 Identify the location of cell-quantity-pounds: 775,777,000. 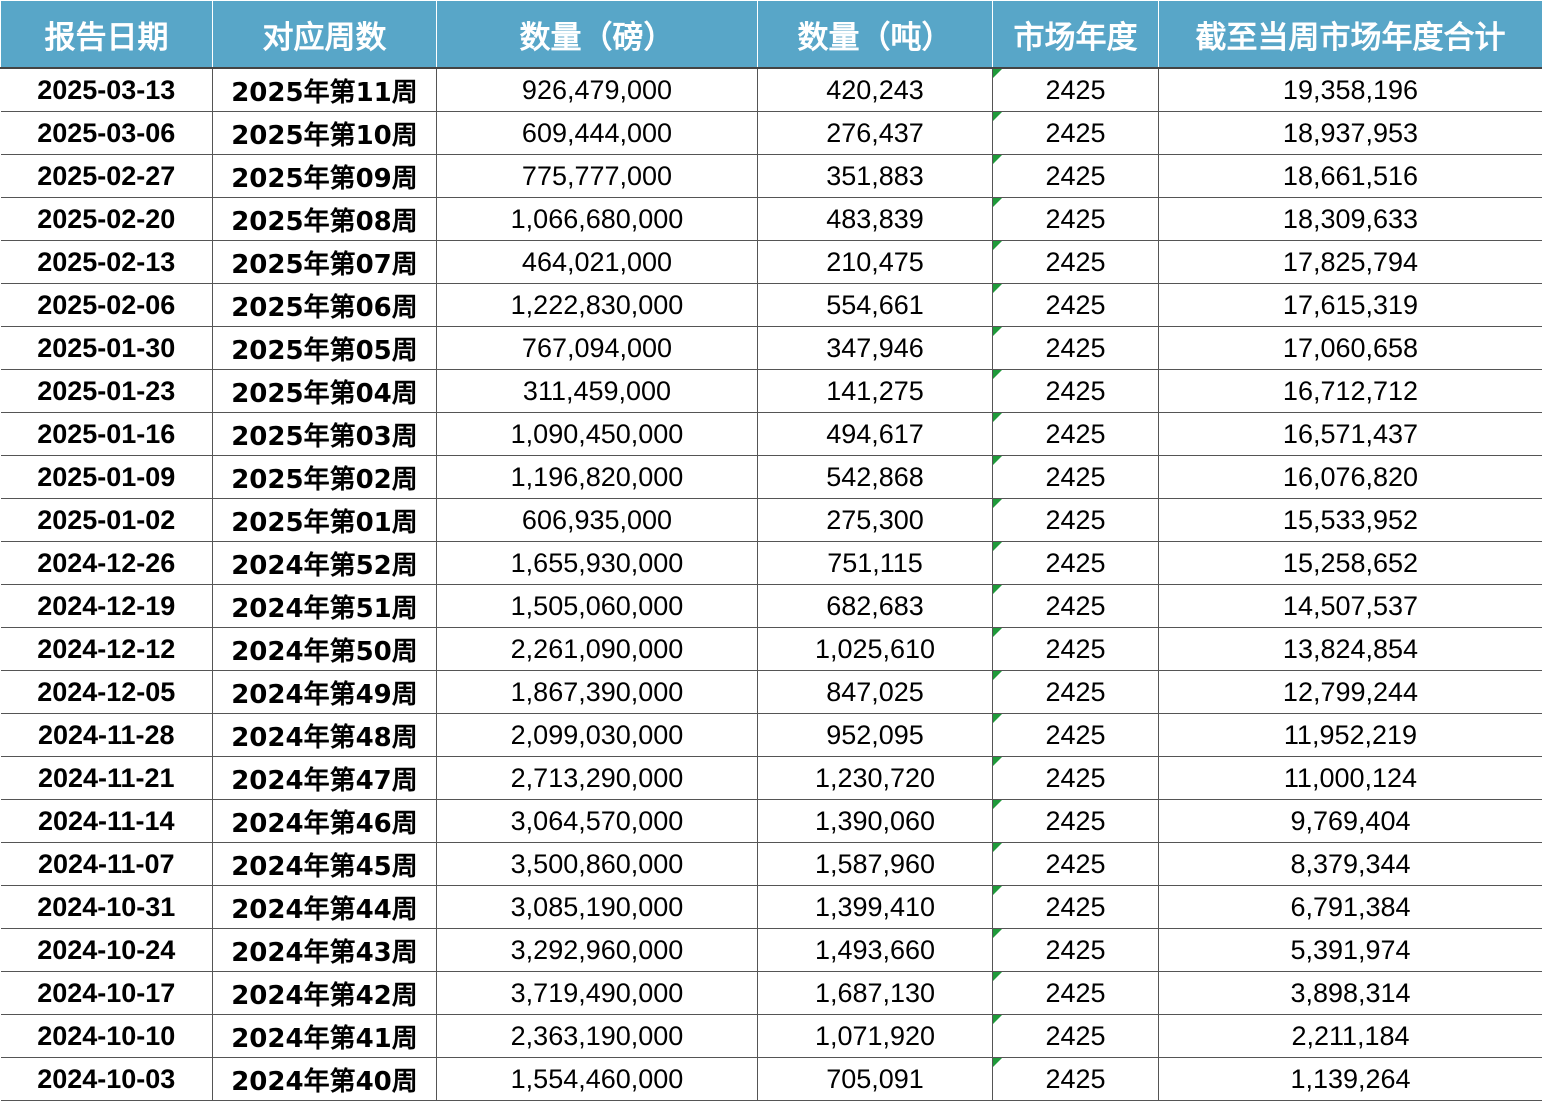
(597, 176).